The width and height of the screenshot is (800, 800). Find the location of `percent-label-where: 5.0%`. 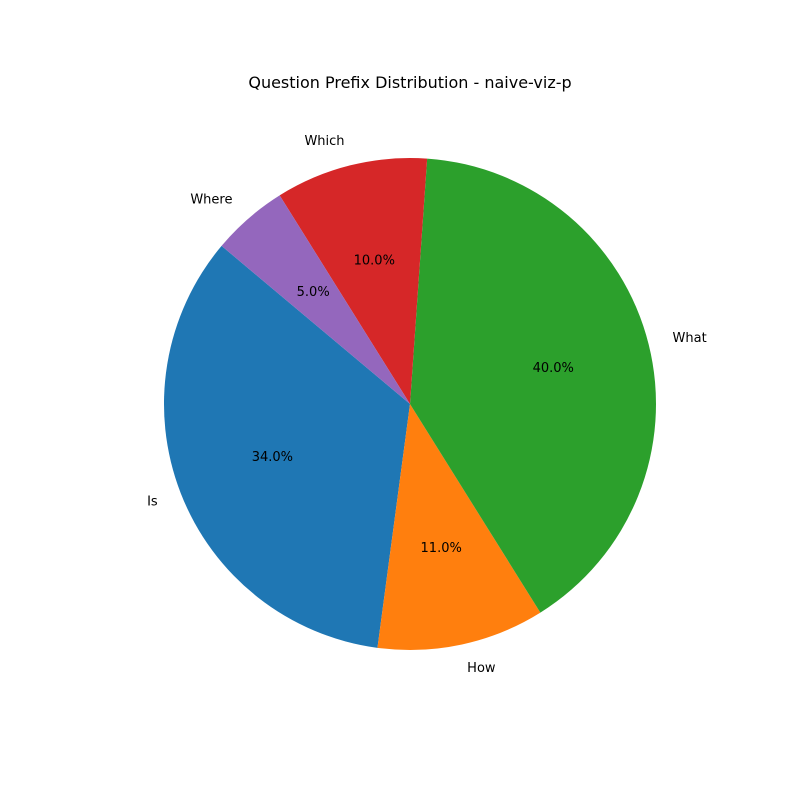

percent-label-where: 5.0% is located at coordinates (313, 292).